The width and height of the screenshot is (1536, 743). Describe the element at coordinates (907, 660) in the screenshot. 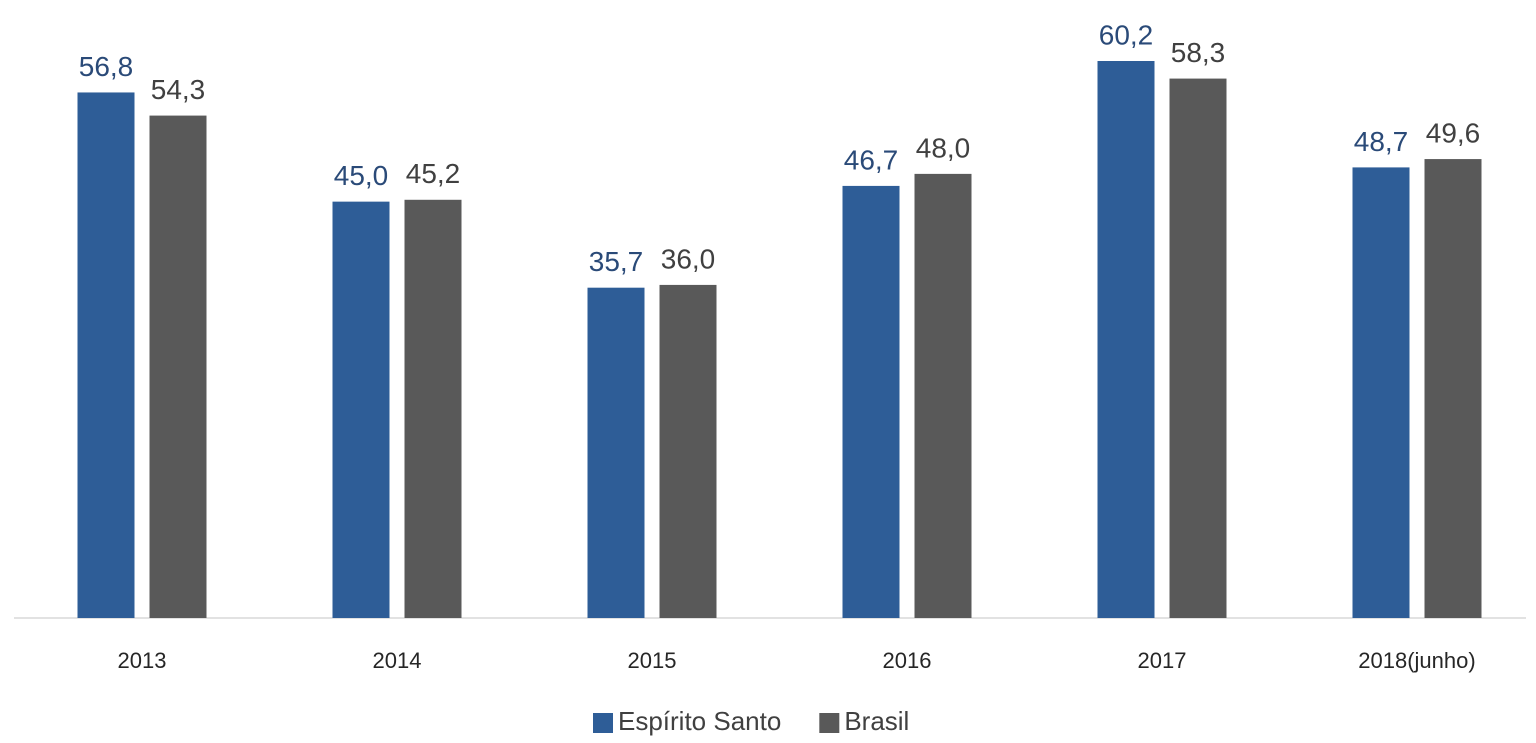

I see `x-tick-label: 2016` at that location.